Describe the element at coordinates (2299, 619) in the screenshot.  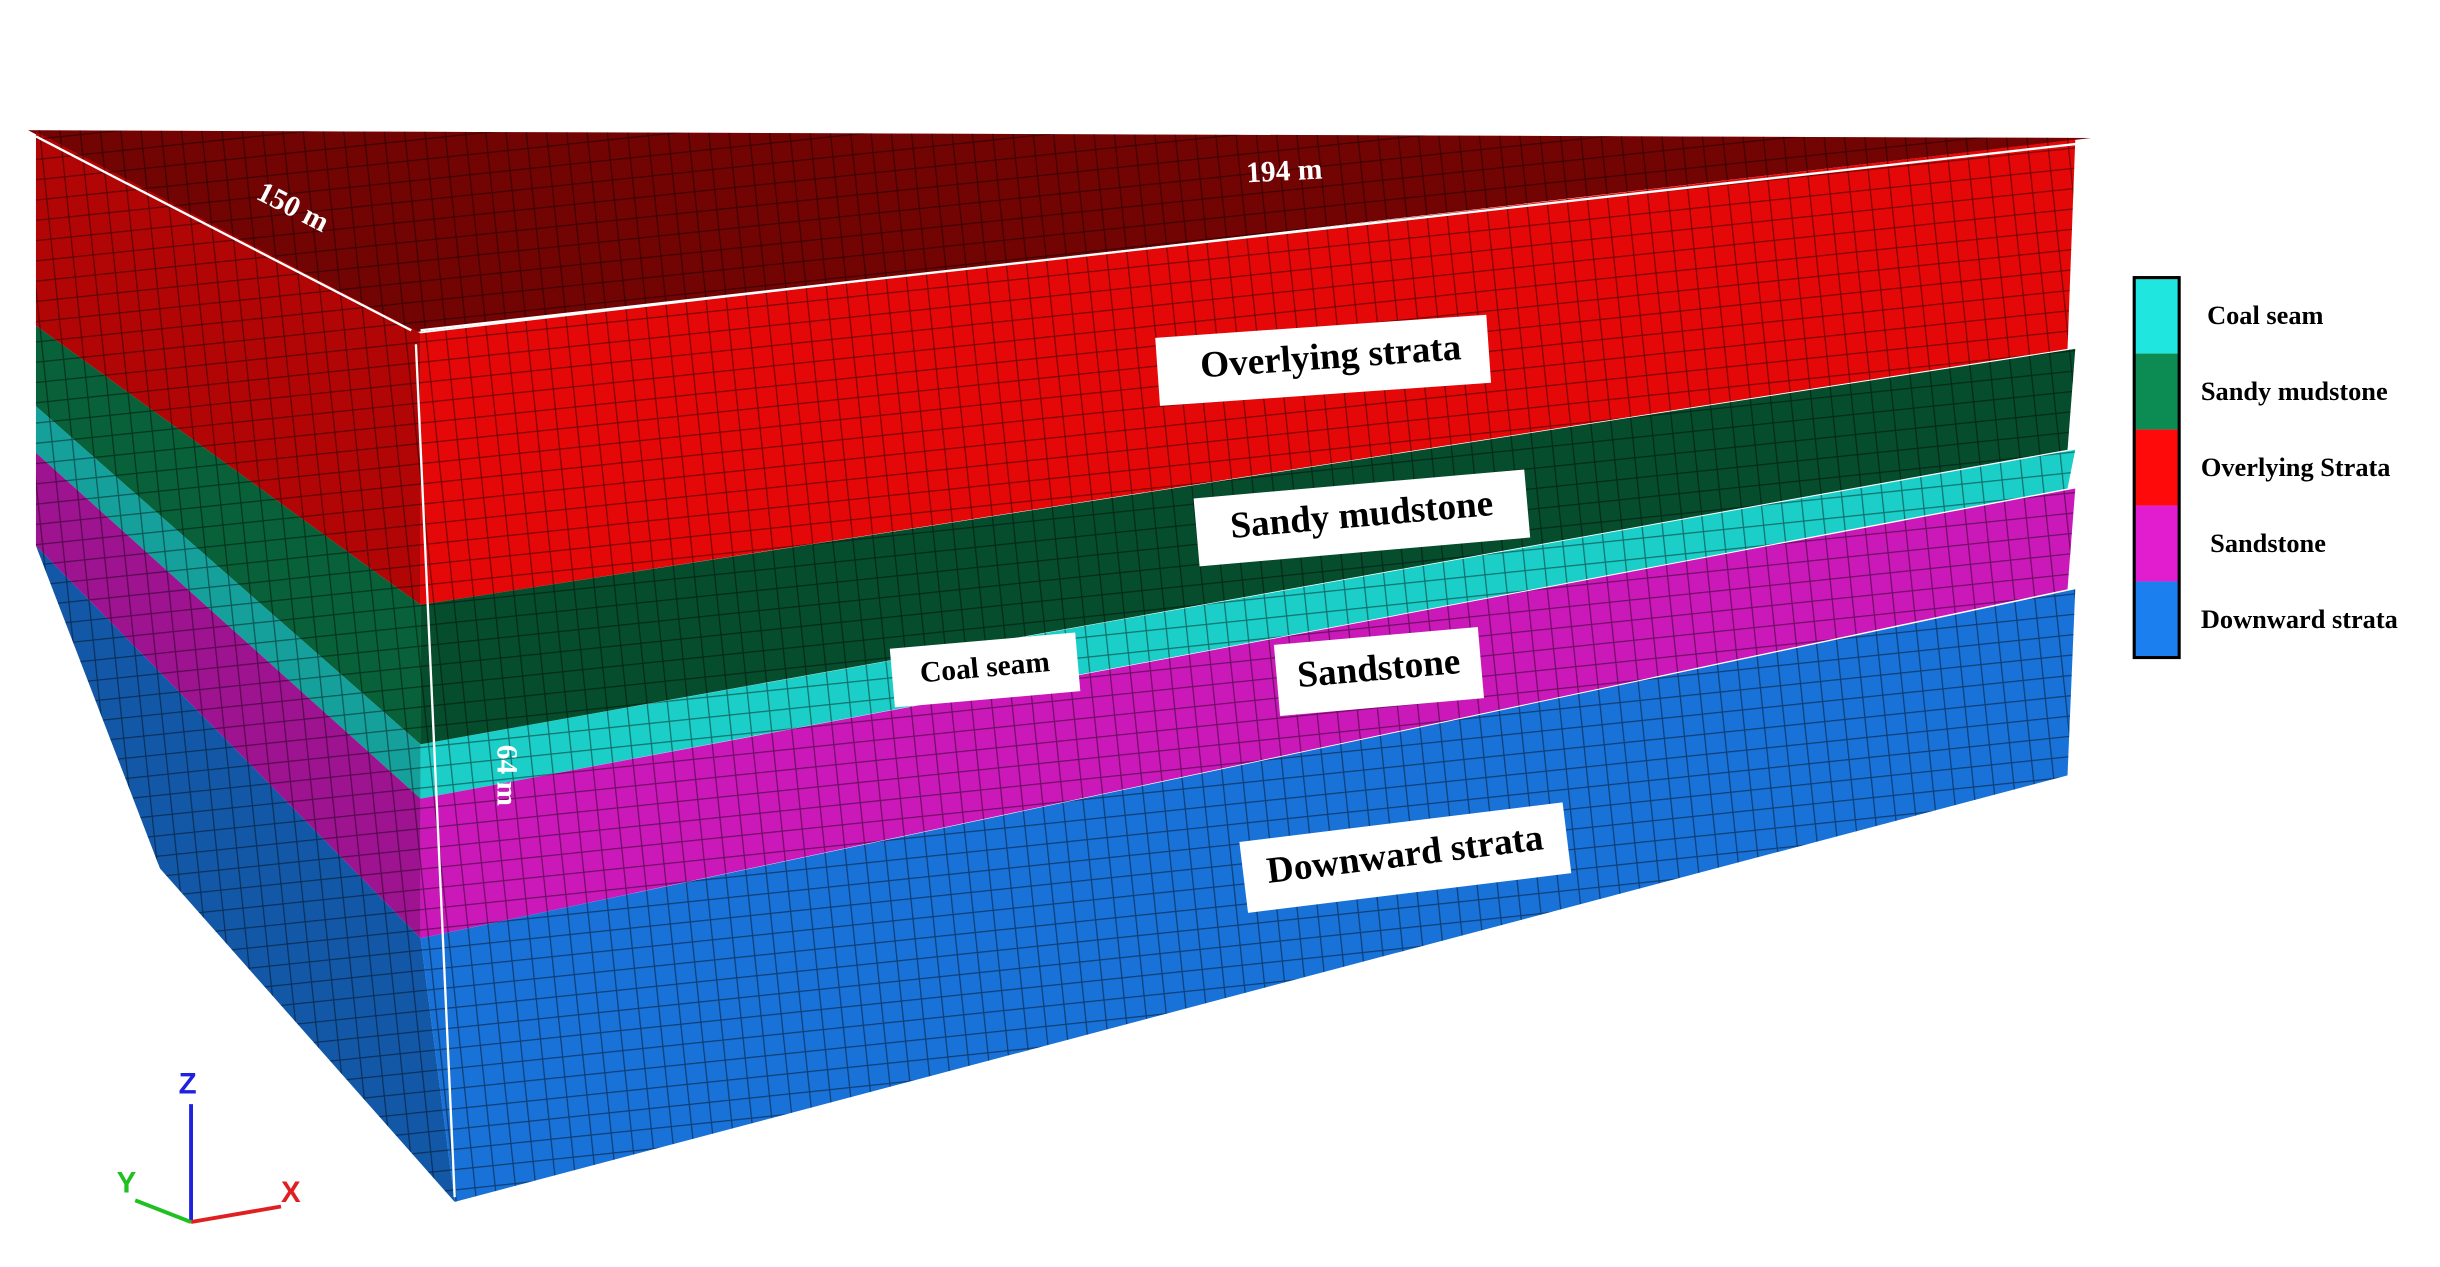
I see `legend-label: Downward strata` at that location.